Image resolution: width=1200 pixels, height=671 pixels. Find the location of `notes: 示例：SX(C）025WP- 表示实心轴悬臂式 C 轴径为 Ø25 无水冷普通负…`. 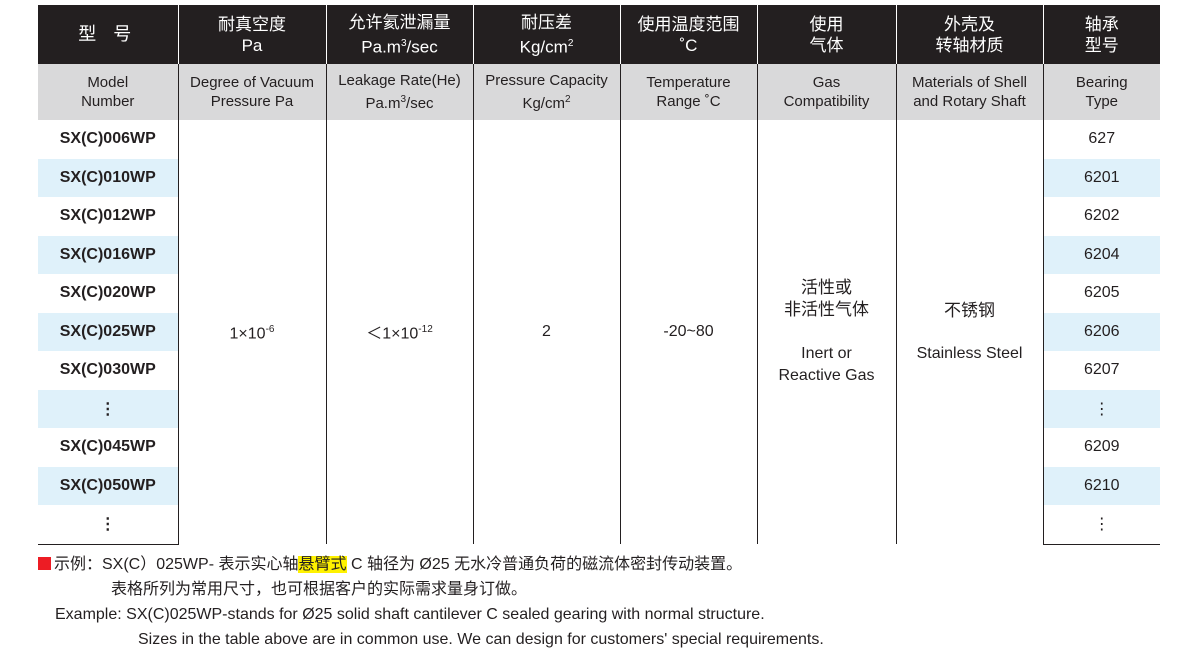

notes: 示例：SX(C）025WP- 表示实心轴悬臂式 C 轴径为 Ø25 无水冷普通负… is located at coordinates (431, 602).